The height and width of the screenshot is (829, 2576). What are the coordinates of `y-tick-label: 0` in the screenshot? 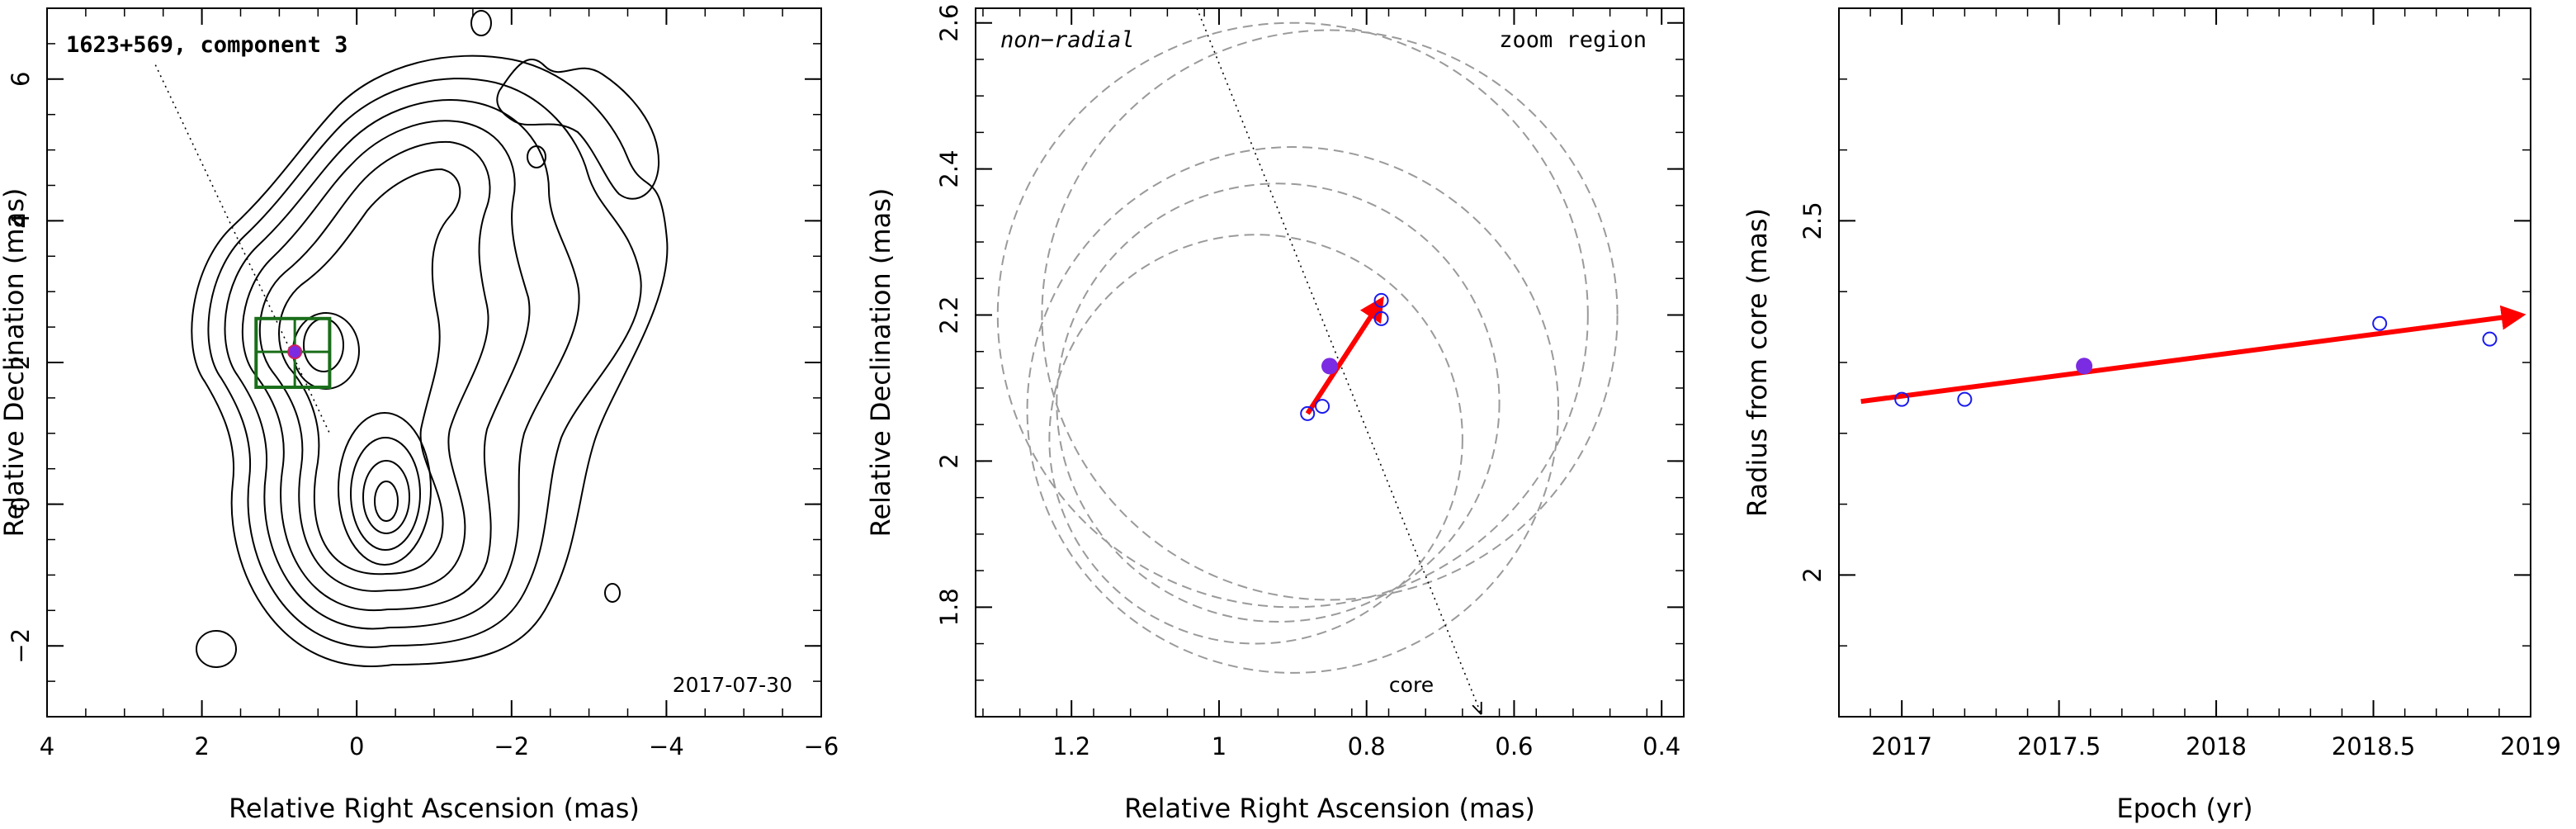 It's located at (21, 503).